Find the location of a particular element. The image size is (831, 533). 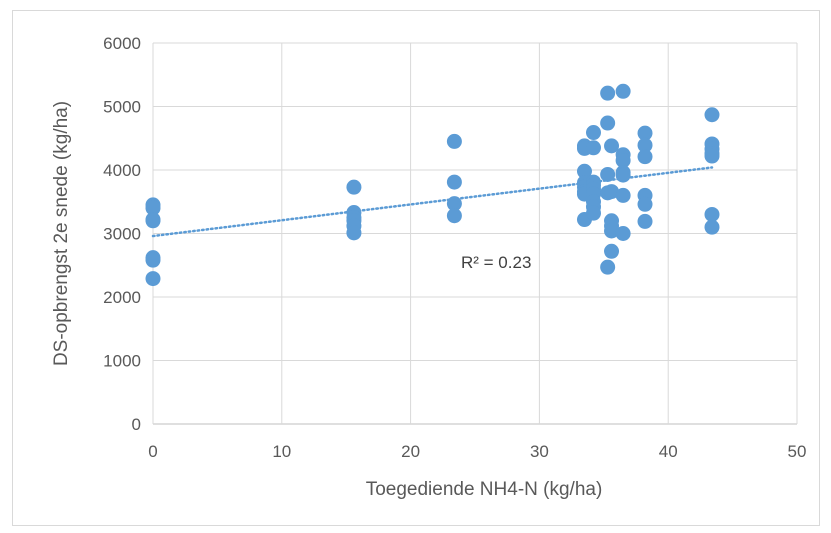

y-tick-labels: 0 1000 2000 3000 4000 5000 6000 is located at coordinates (122, 234).